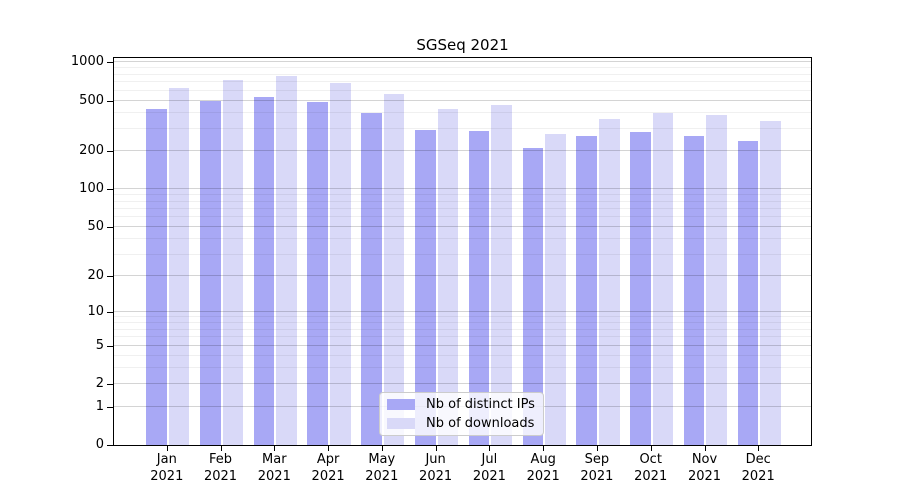  Describe the element at coordinates (586, 290) in the screenshot. I see `bar-distinct-ips-sep` at that location.